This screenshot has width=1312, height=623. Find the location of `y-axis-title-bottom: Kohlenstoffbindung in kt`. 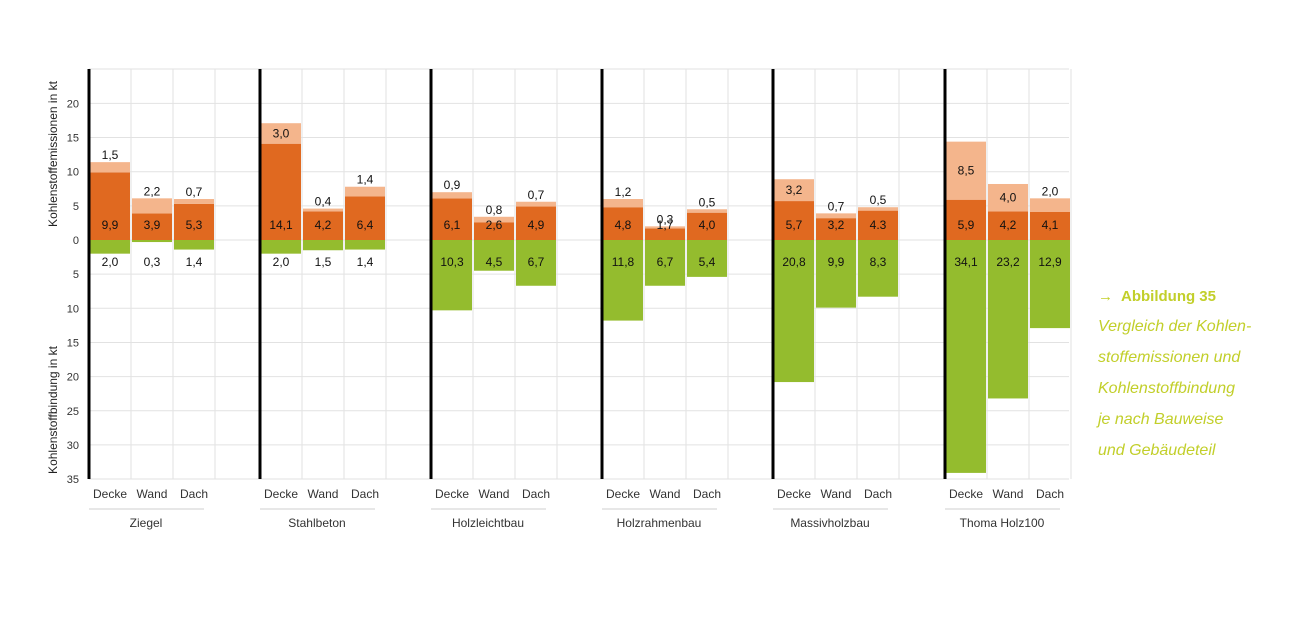

y-axis-title-bottom: Kohlenstoffbindung in kt is located at coordinates (53, 409).